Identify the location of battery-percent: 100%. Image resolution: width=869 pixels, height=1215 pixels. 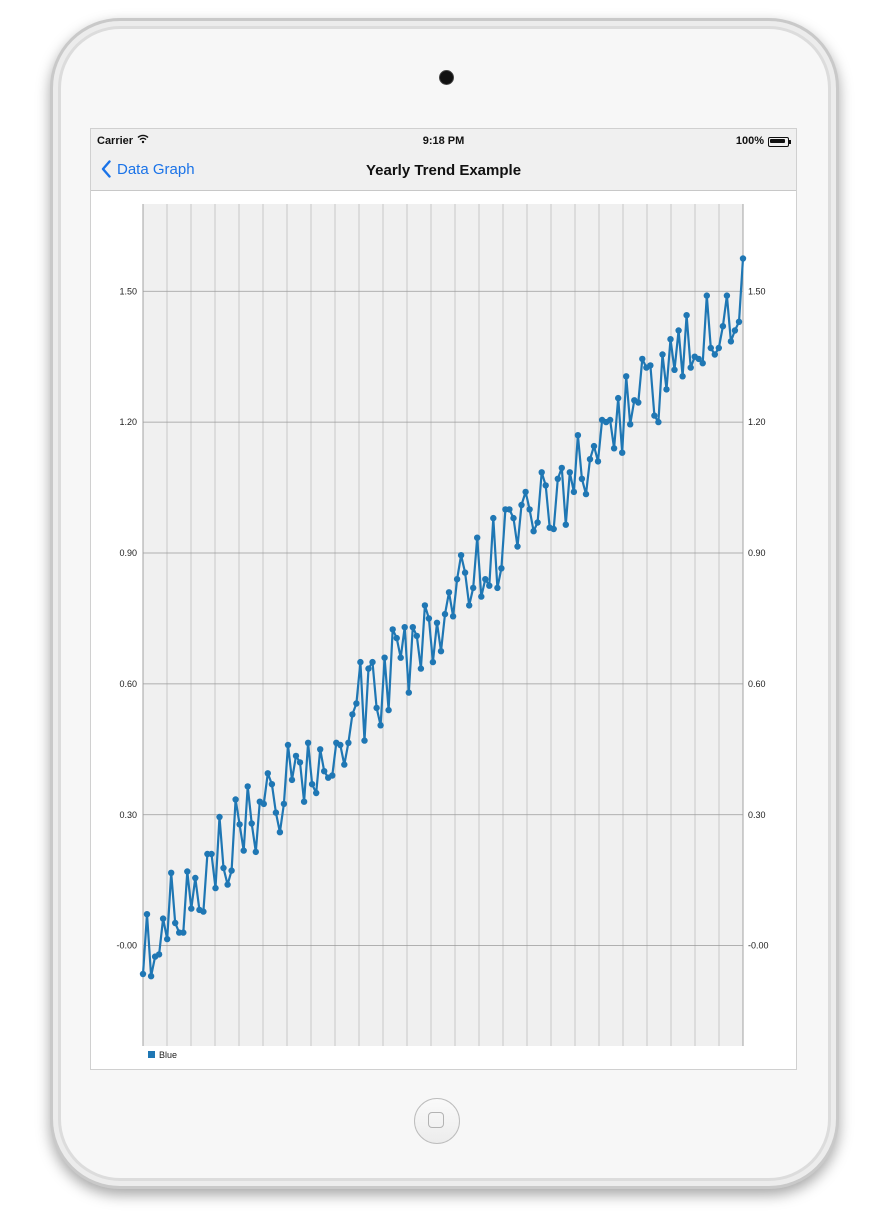
(749, 141).